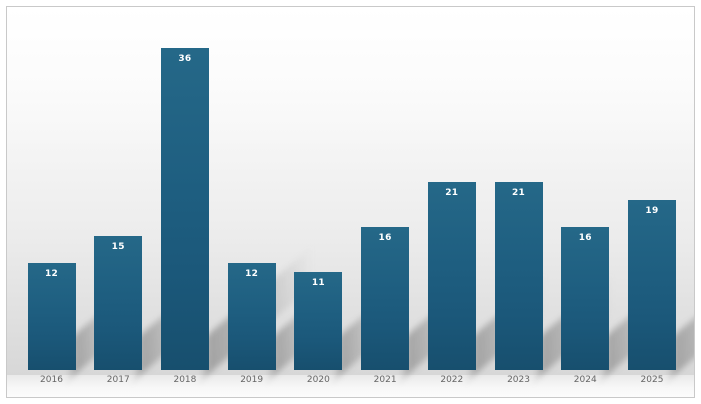  Describe the element at coordinates (118, 380) in the screenshot. I see `category-label-2017: 2017` at that location.